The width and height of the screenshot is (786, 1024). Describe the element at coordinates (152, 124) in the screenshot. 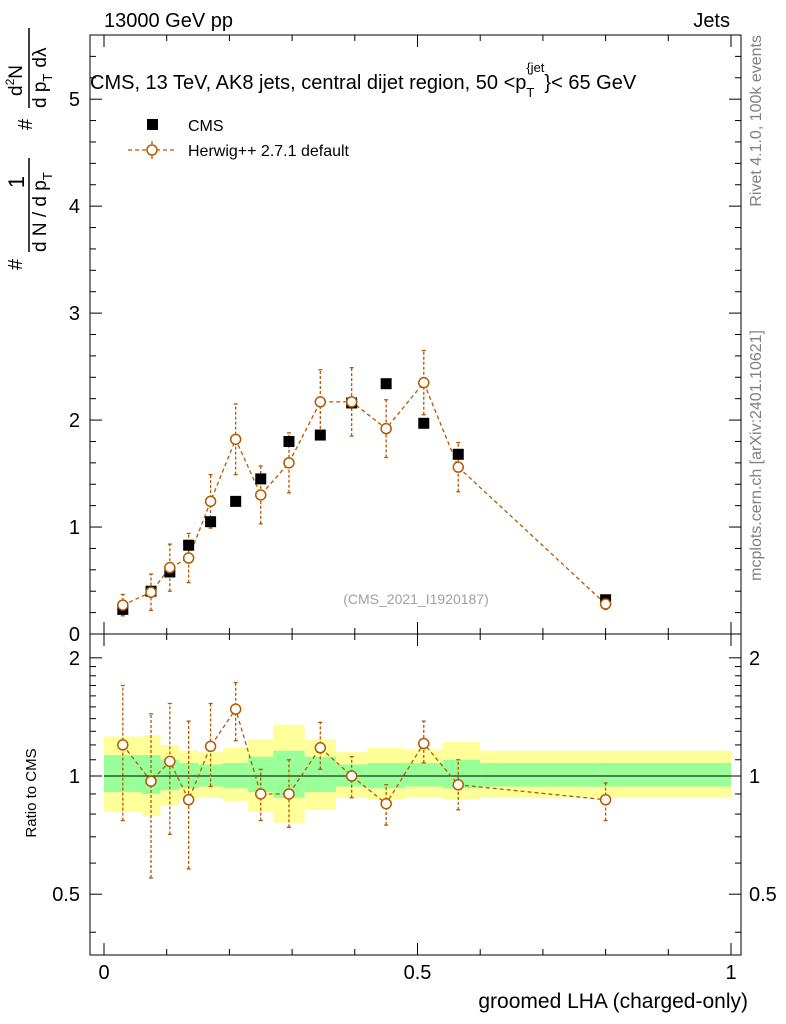

I see `legend-data-marker` at that location.